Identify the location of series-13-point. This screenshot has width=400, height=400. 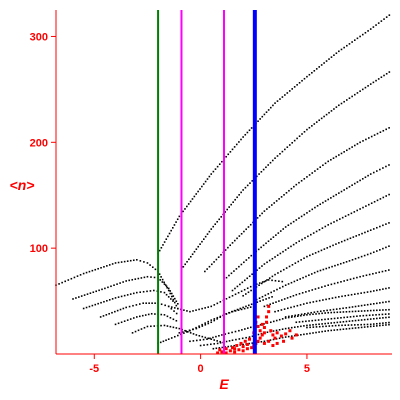
(164, 284).